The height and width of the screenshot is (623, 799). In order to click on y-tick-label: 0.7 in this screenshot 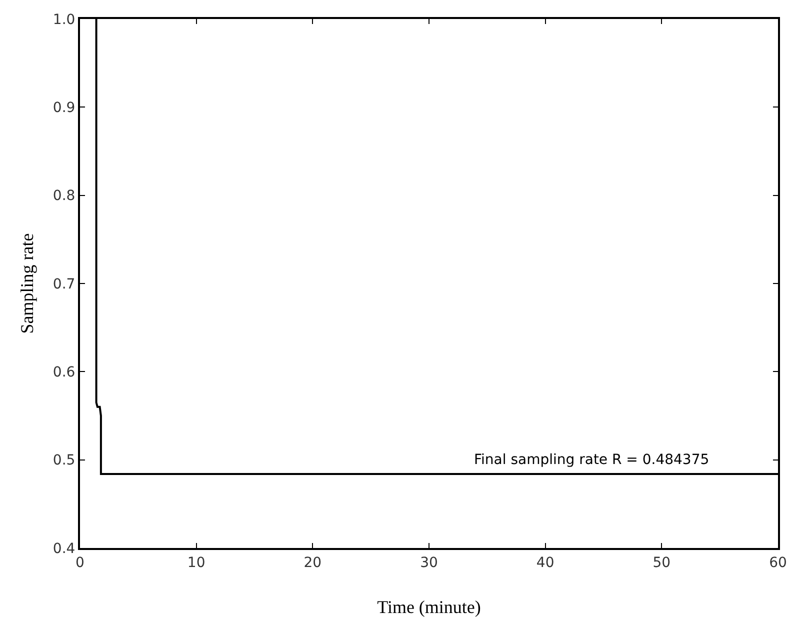, I will do `click(64, 284)`.